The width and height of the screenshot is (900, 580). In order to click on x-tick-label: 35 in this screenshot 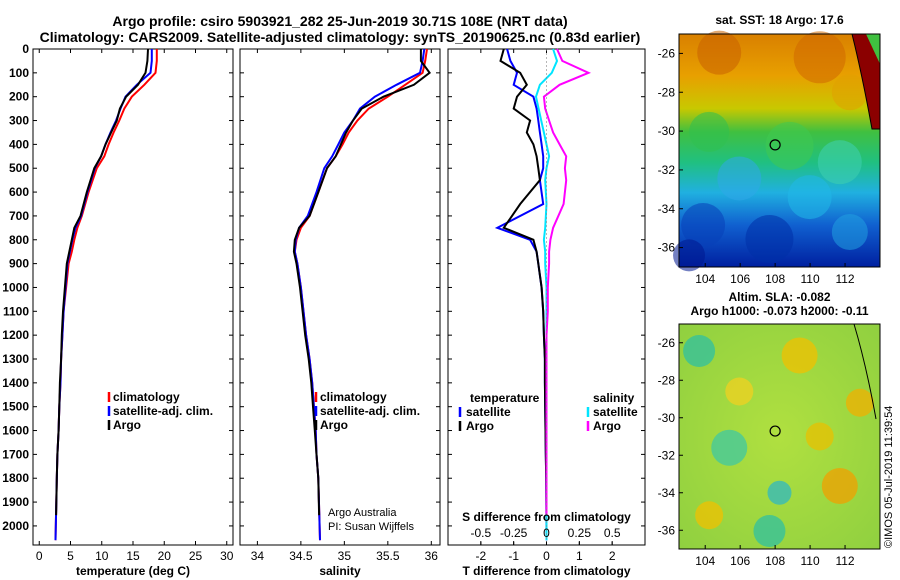, I will do `click(345, 556)`.